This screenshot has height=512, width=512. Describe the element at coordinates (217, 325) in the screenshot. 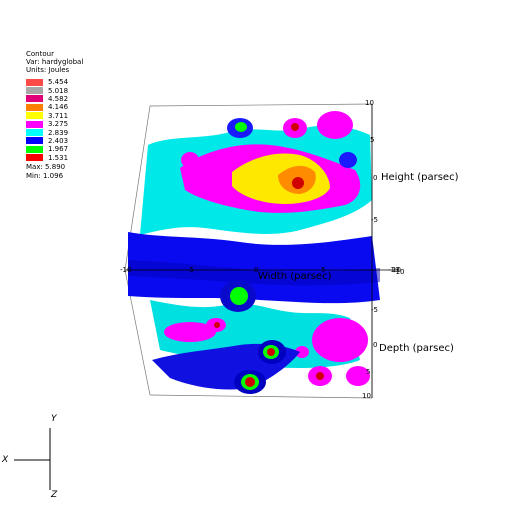

I see `blob-lower-left-core` at that location.